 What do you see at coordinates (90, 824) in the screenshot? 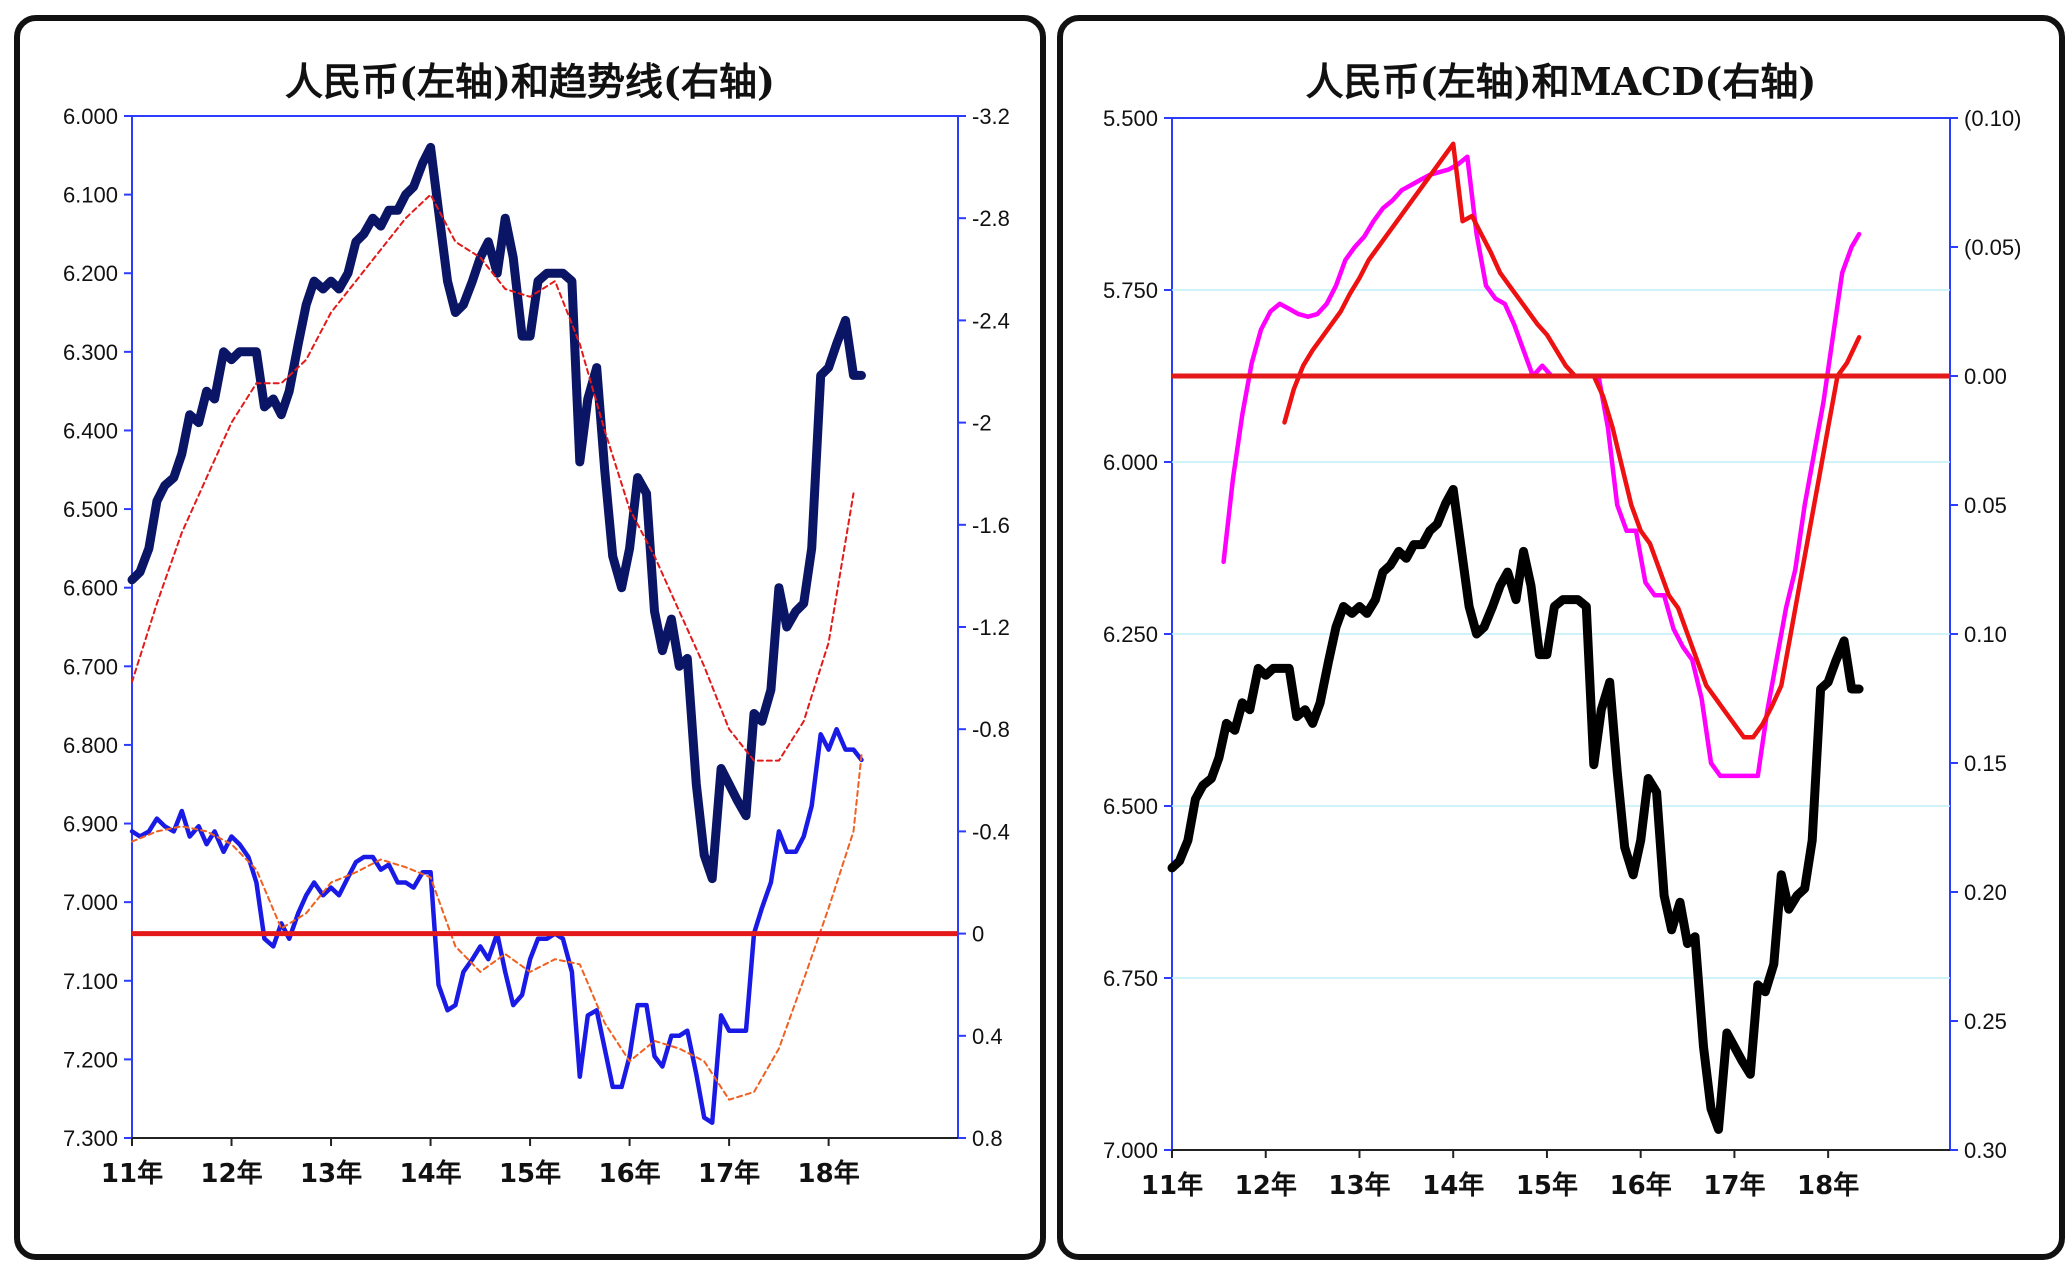
I see `y-left-tick-label: 6.900` at bounding box center [90, 824].